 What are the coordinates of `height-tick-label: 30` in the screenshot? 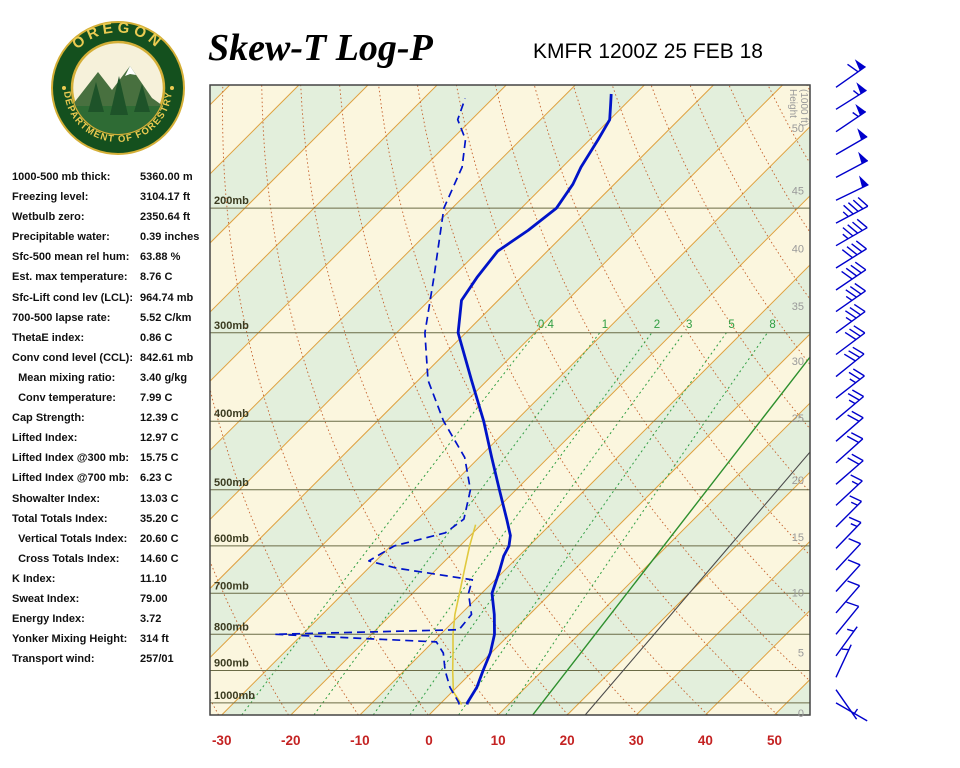 It's located at (798, 362).